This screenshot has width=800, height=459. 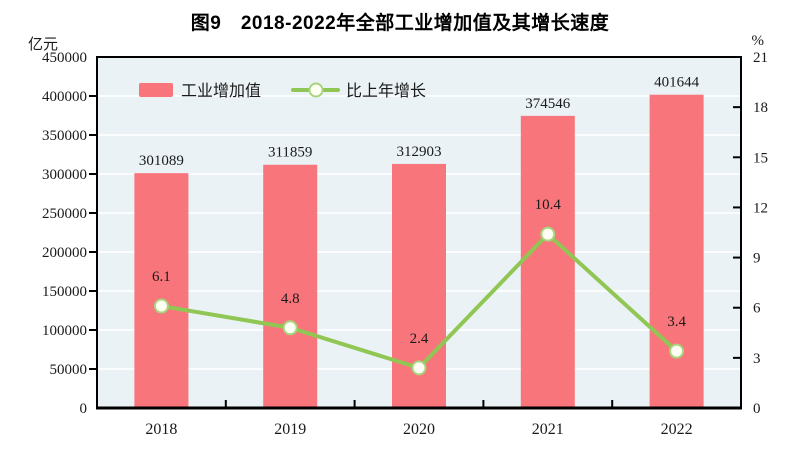 I want to click on right-axis-tick-label: 15, so click(x=760, y=158).